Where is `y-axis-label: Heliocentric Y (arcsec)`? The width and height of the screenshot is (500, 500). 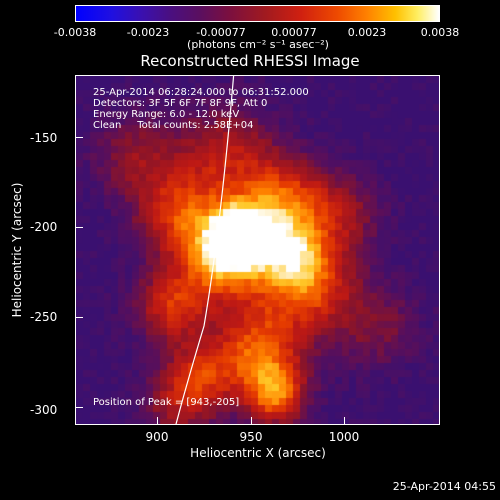 y-axis-label: Heliocentric Y (arcsec) is located at coordinates (17, 250).